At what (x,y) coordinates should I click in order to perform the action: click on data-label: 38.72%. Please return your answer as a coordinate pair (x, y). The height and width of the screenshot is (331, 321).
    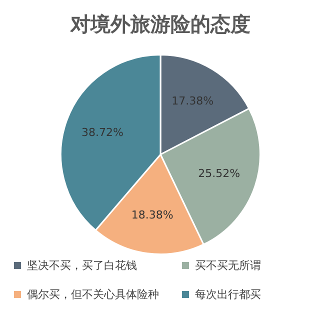
    Looking at the image, I should click on (103, 132).